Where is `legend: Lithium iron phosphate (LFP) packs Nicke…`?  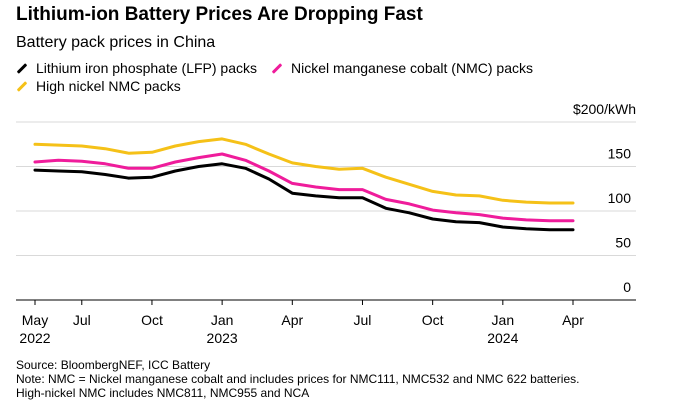
legend: Lithium iron phosphate (LFP) packs Nicke… is located at coordinates (281, 68).